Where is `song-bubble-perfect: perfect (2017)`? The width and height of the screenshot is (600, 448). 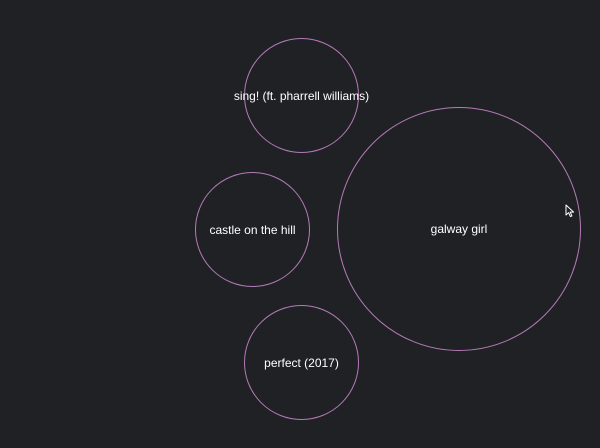
song-bubble-perfect: perfect (2017) is located at coordinates (301, 362).